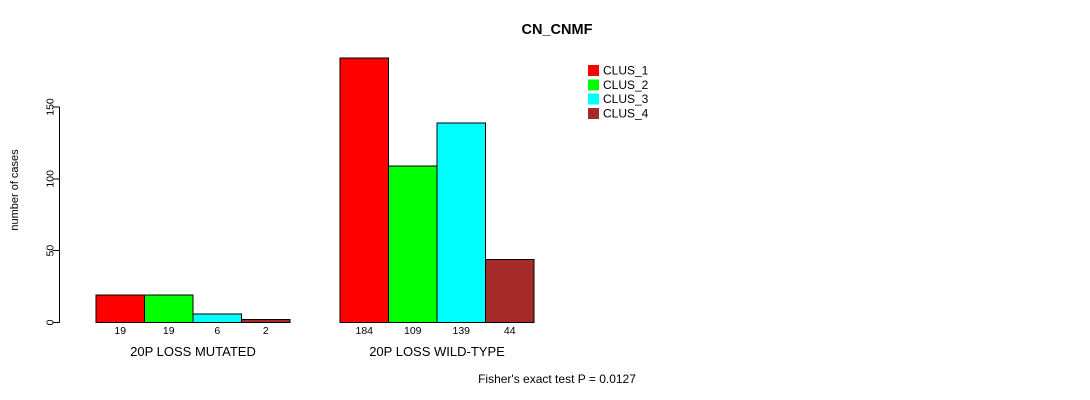 The image size is (1090, 400). What do you see at coordinates (557, 30) in the screenshot?
I see `chart-title: CN_CNMF` at bounding box center [557, 30].